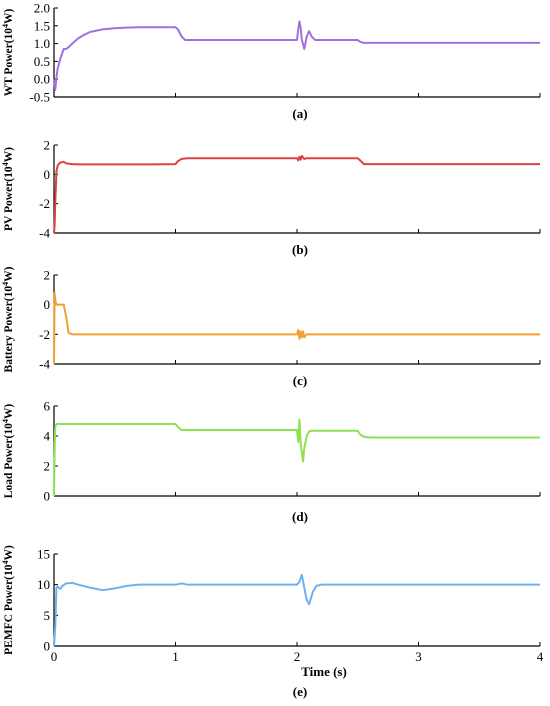 The image size is (550, 706). Describe the element at coordinates (8, 451) in the screenshot. I see `y-axis-label: Load Power(104W)` at that location.